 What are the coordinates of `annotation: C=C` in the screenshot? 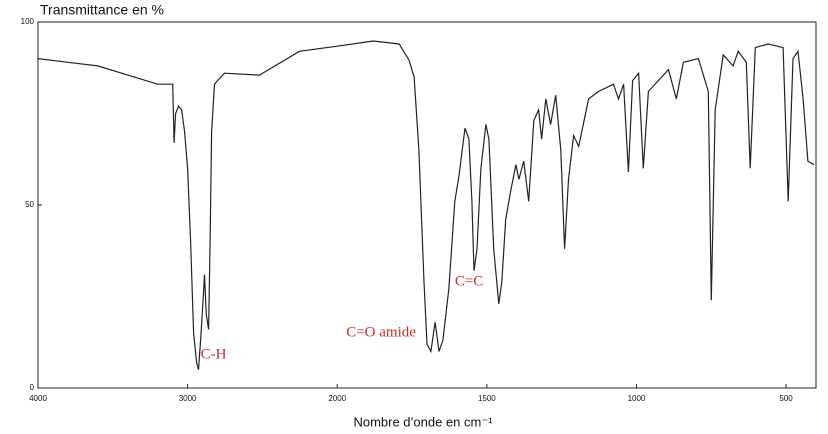 It's located at (469, 281).